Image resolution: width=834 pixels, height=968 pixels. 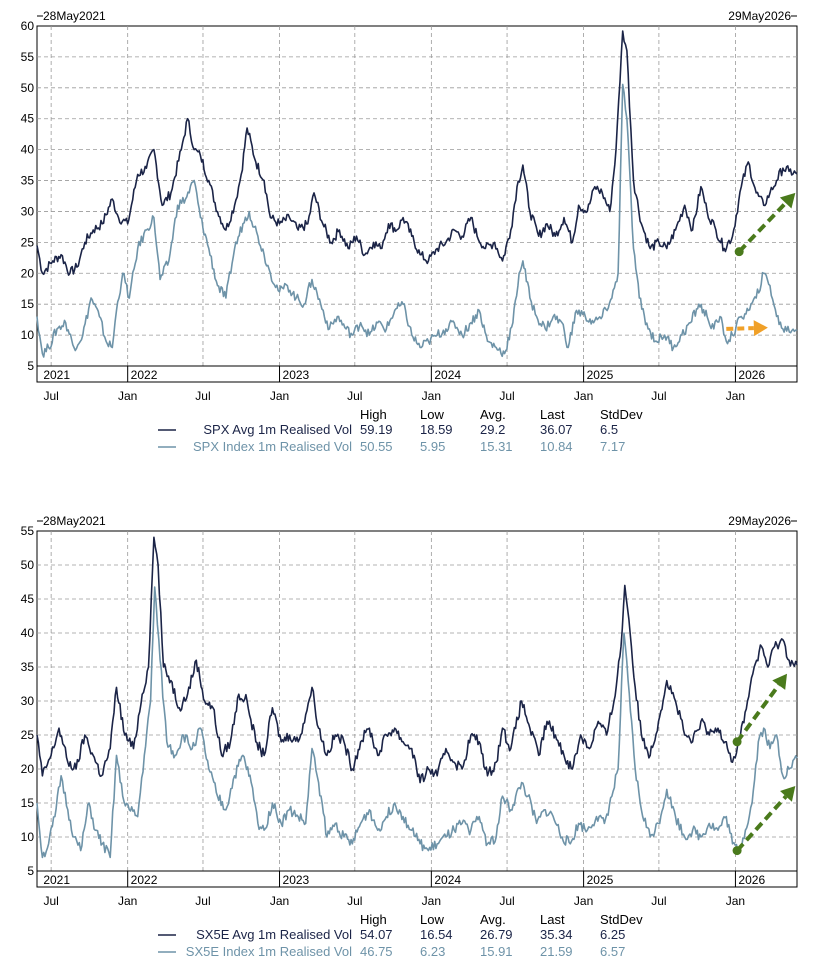 I want to click on legend-series-name: SPX Index 1m Realised Vol, so click(x=272, y=446).